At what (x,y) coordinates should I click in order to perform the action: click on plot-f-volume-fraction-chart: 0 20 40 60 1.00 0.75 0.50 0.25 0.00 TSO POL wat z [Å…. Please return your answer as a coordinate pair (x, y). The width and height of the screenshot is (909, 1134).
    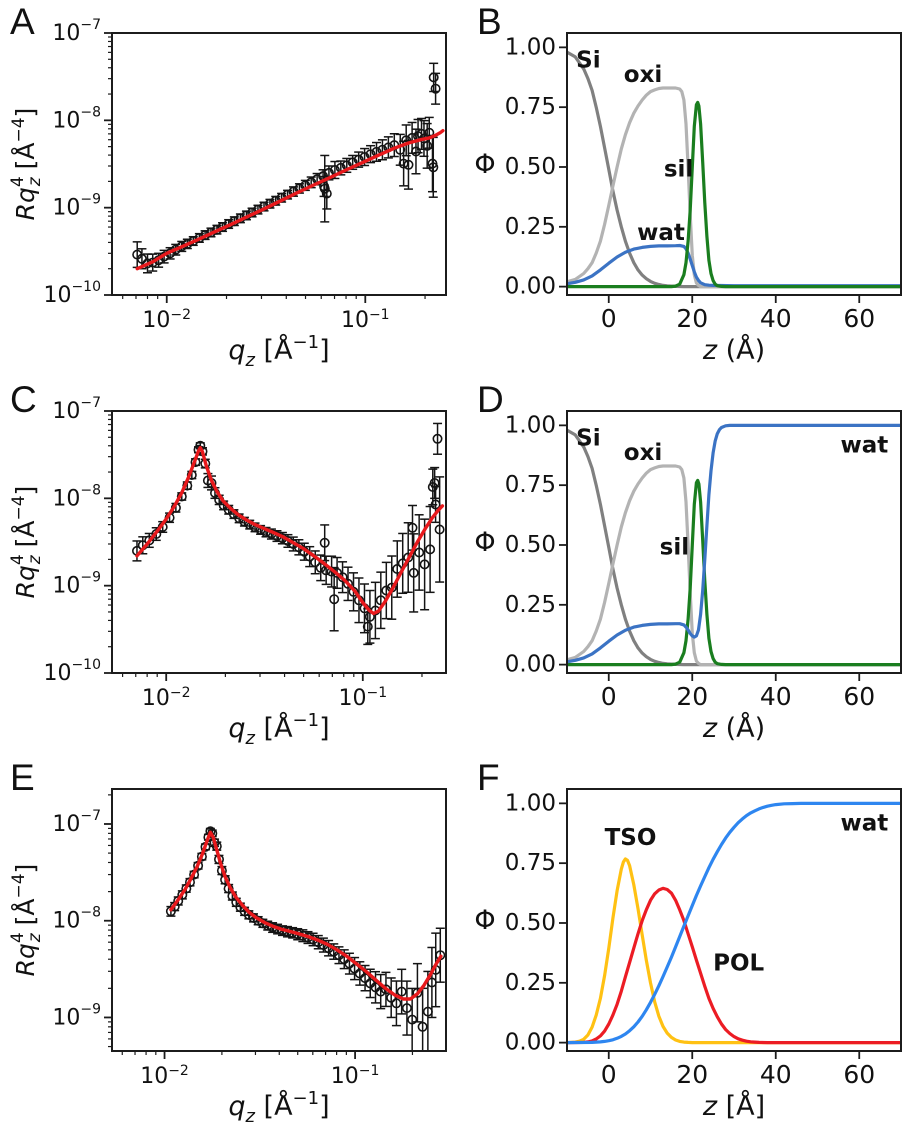
    Looking at the image, I should click on (688, 955).